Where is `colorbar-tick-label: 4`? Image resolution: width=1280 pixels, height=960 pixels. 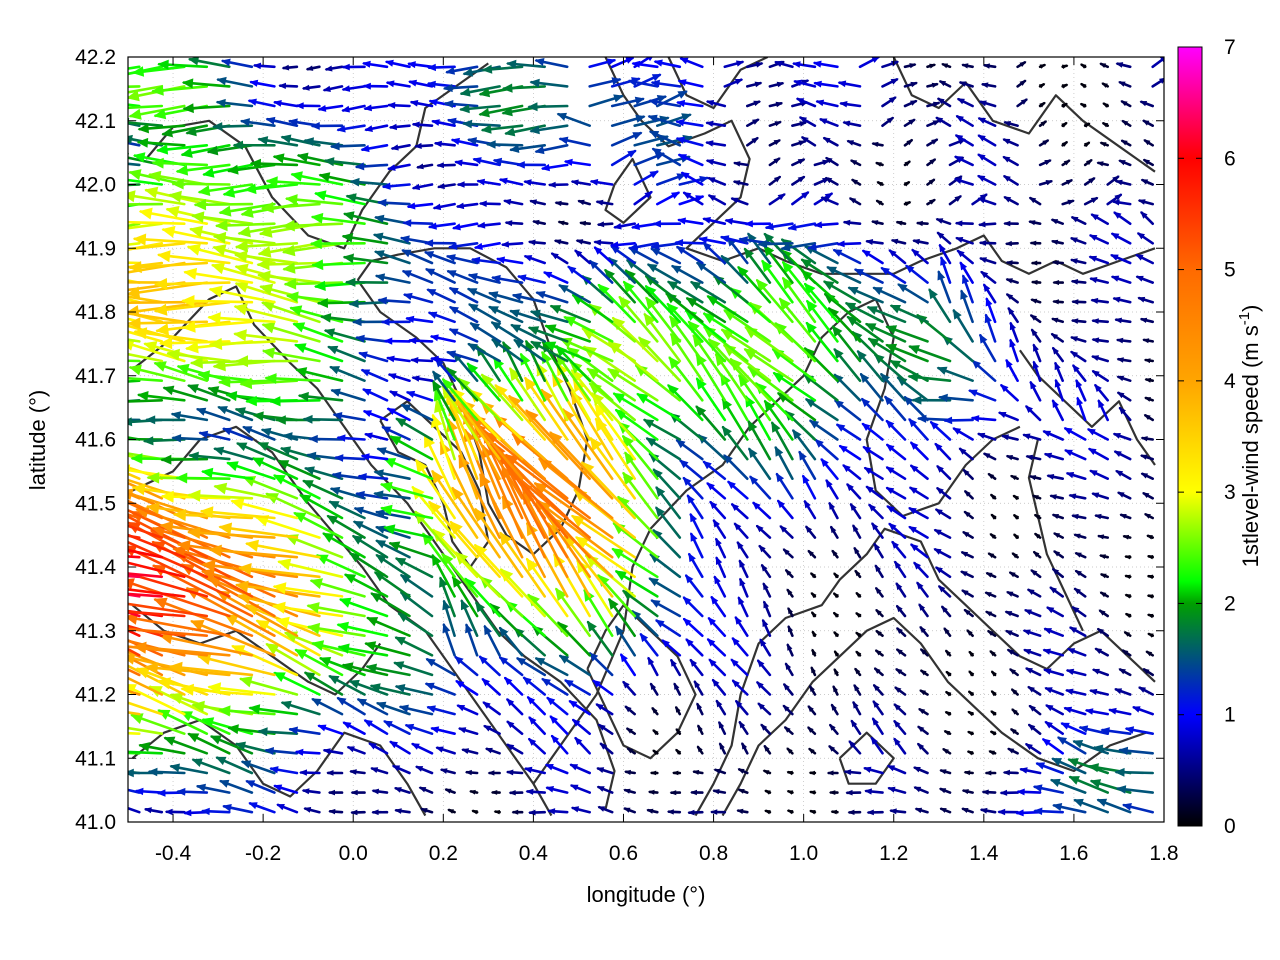
colorbar-tick-label: 4 is located at coordinates (1230, 381).